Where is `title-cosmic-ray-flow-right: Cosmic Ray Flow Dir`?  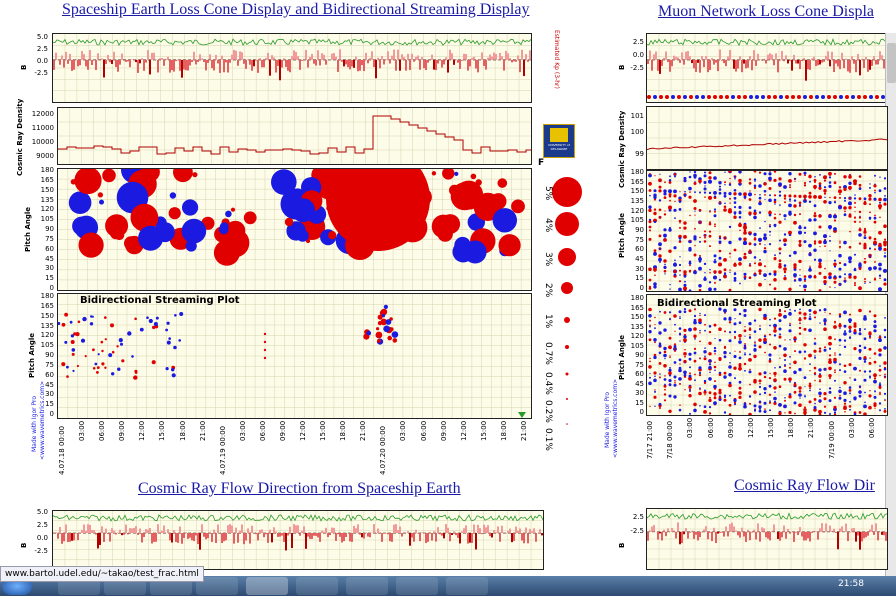 title-cosmic-ray-flow-right: Cosmic Ray Flow Dir is located at coordinates (804, 485).